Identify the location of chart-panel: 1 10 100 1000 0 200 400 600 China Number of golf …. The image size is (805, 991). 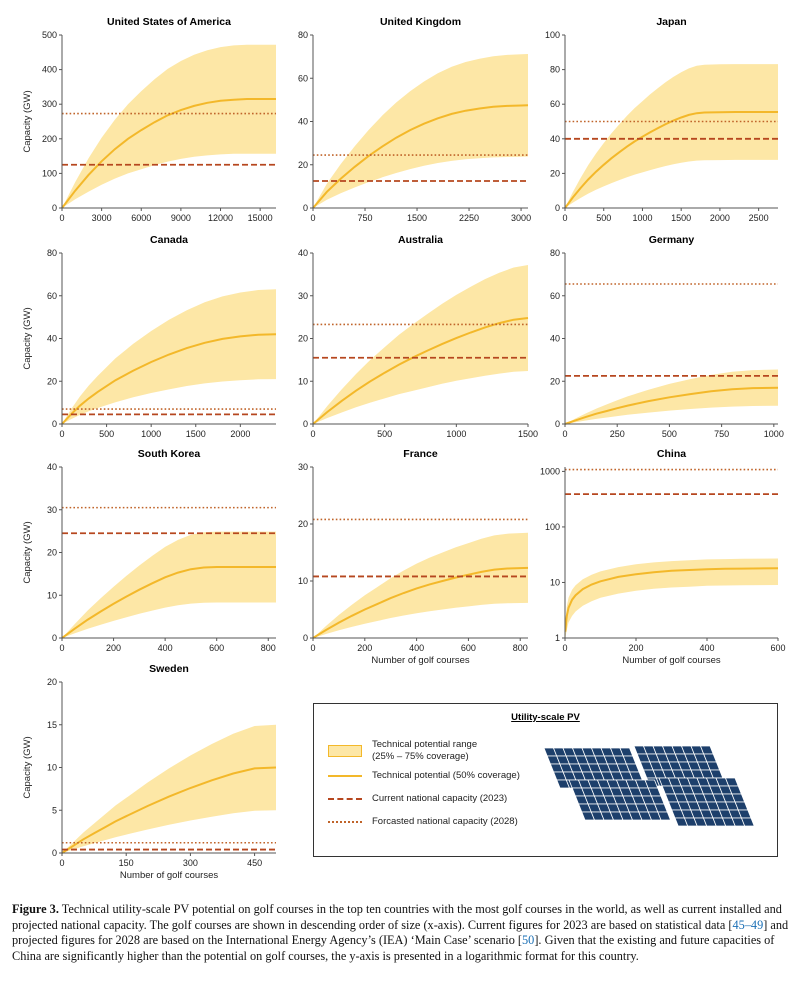
(663, 557).